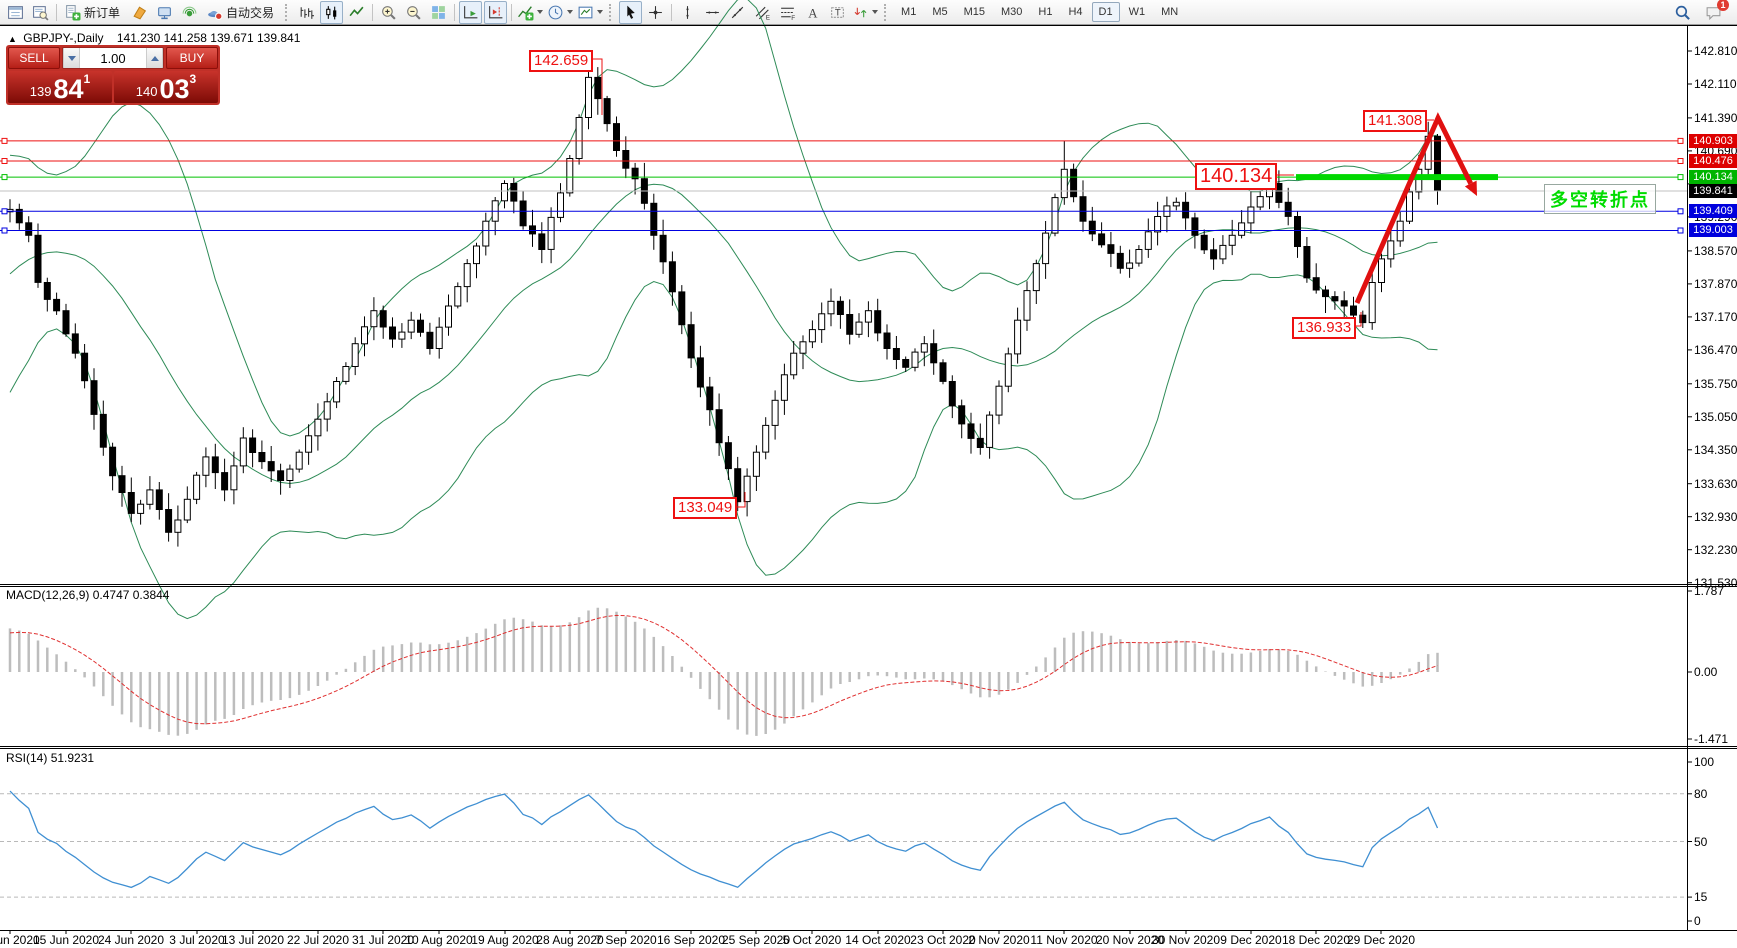  I want to click on chart-window-icon, so click(15, 12).